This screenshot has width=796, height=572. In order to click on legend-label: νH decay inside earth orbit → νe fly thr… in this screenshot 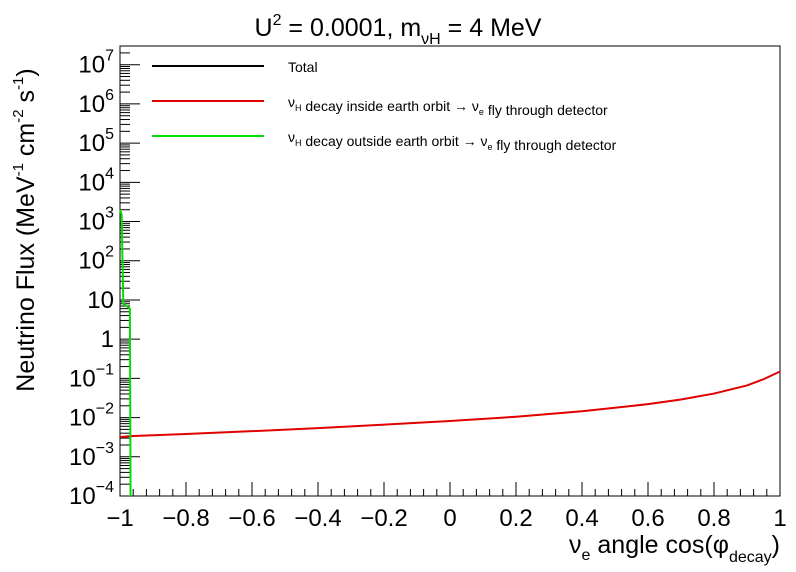, I will do `click(448, 106)`.